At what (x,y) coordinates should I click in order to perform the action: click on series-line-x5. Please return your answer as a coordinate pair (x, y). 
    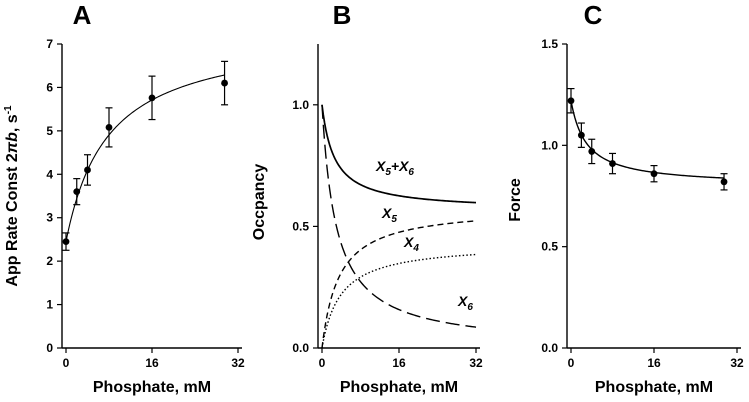
    Looking at the image, I should click on (399, 284).